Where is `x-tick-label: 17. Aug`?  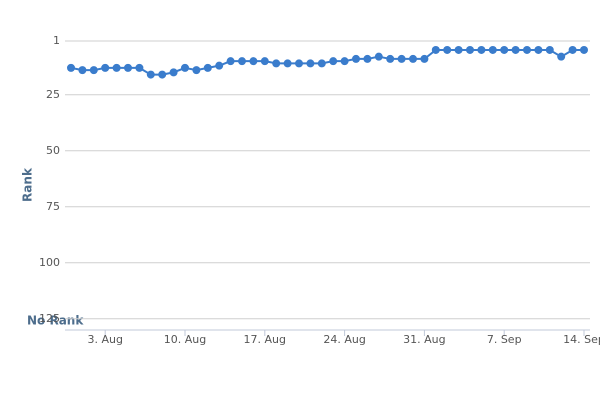 x-tick-label: 17. Aug is located at coordinates (265, 339).